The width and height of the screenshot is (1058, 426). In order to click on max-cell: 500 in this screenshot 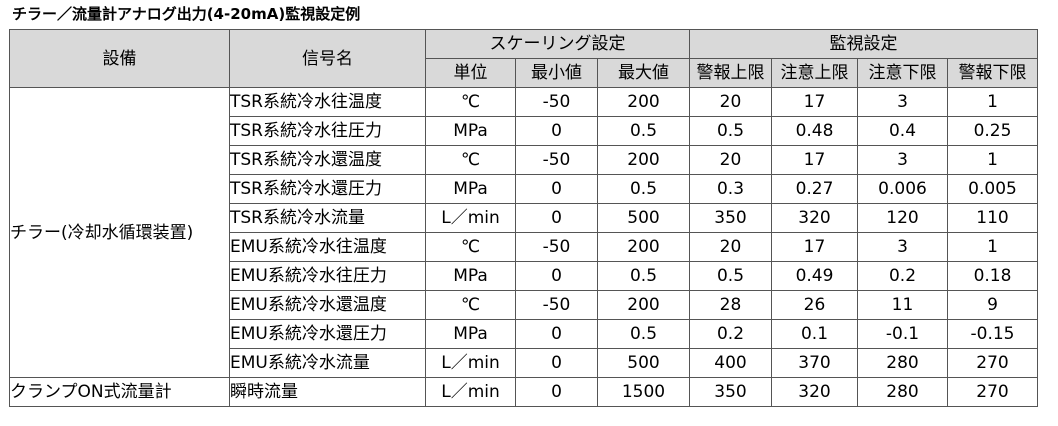, I will do `click(643, 218)`.